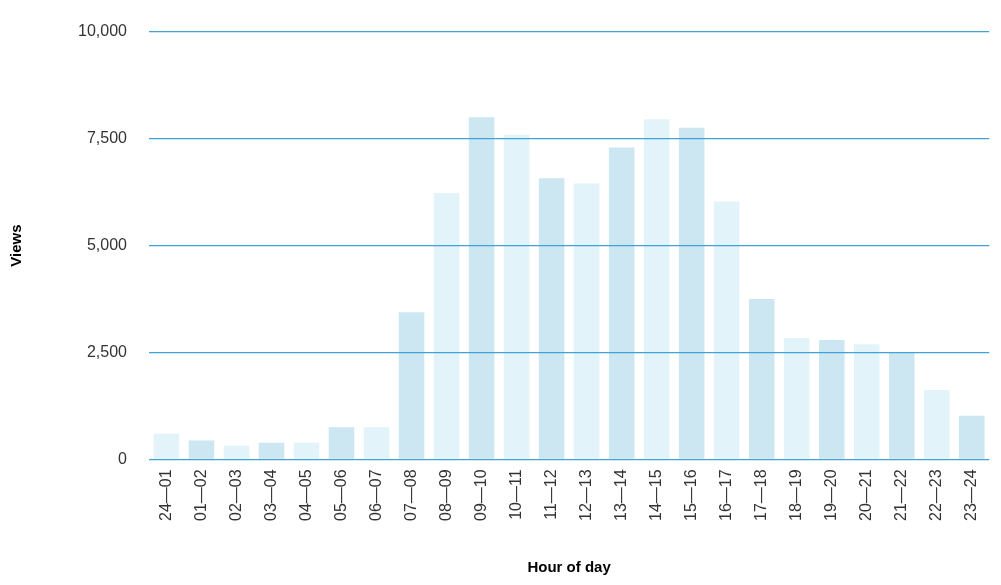  What do you see at coordinates (831, 495) in the screenshot?
I see `x-tick-label: 19—20` at bounding box center [831, 495].